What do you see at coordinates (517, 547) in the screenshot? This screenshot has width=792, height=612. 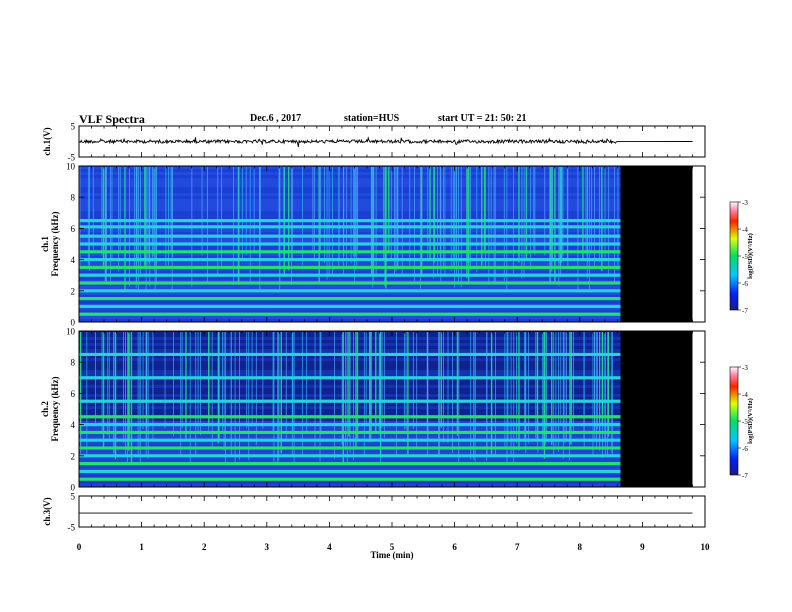 I see `x-tick-label: 7` at bounding box center [517, 547].